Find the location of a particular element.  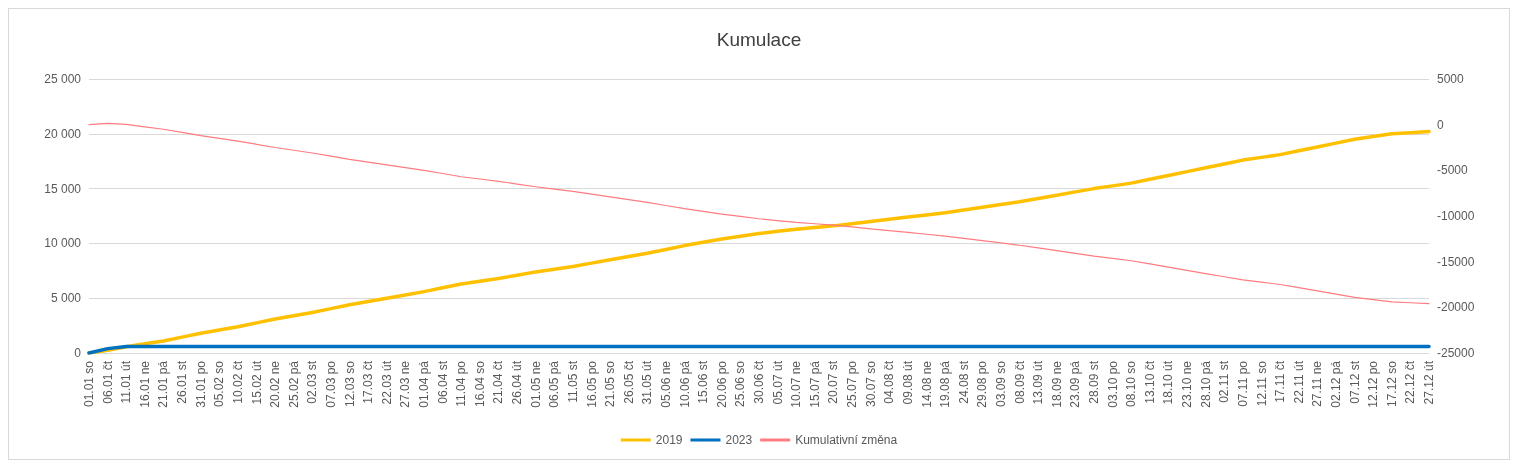

x-tick-label: 14.08 ne is located at coordinates (926, 384).